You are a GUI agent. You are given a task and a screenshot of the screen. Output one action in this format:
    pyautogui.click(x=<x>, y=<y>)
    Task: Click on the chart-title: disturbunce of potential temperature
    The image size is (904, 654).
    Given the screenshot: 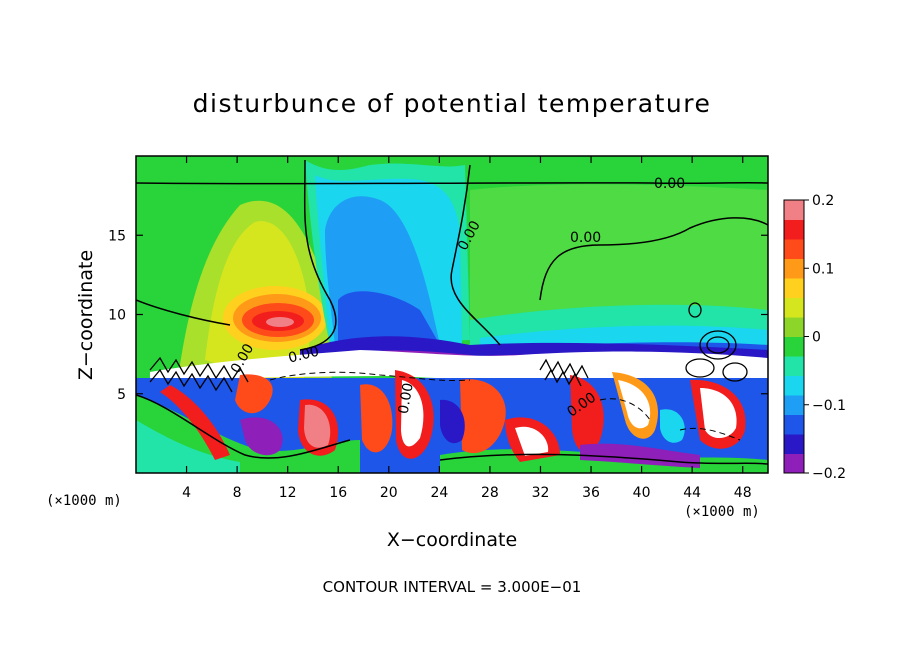 What is the action you would take?
    pyautogui.click(x=452, y=103)
    